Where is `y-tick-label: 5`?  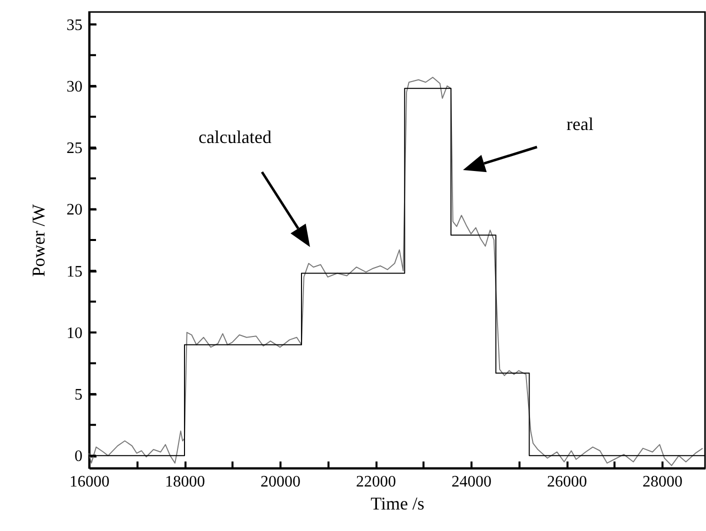 y-tick-label: 5 is located at coordinates (78, 395).